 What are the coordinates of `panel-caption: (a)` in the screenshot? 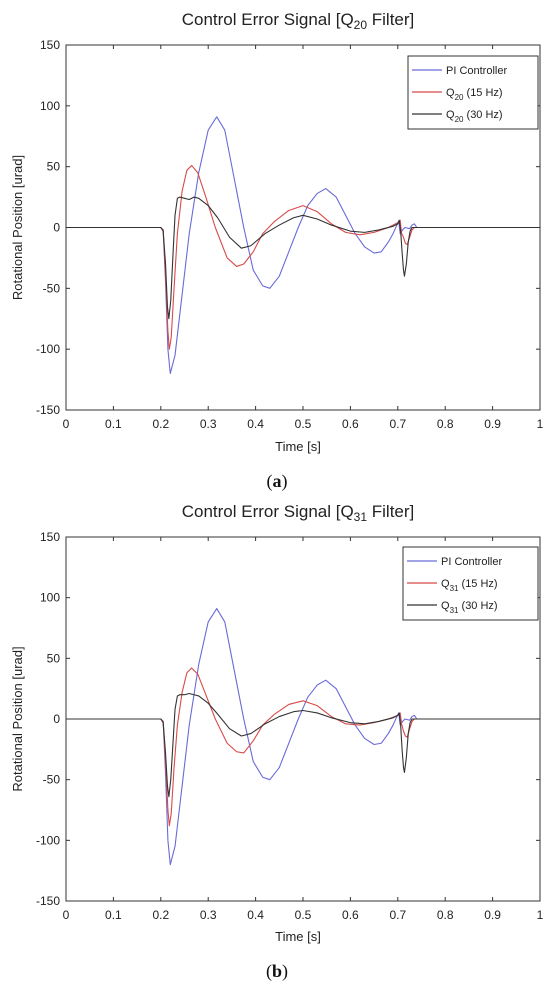 It's located at (277, 481).